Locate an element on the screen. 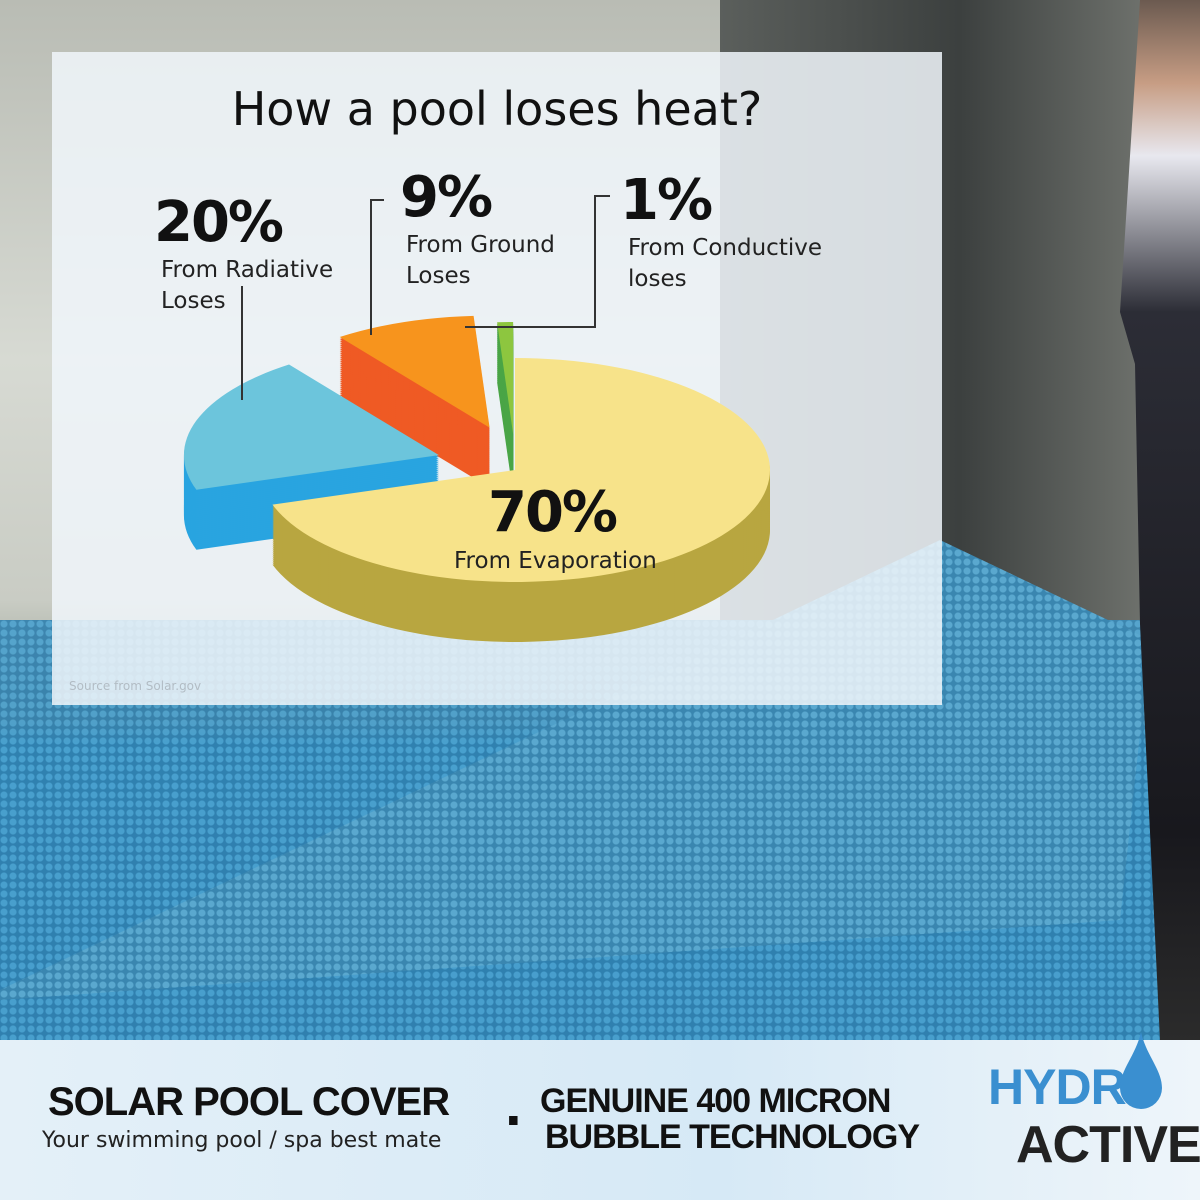 The height and width of the screenshot is (1200, 1200). feature-line2: BUBBLE TECHNOLOGY is located at coordinates (732, 1137).